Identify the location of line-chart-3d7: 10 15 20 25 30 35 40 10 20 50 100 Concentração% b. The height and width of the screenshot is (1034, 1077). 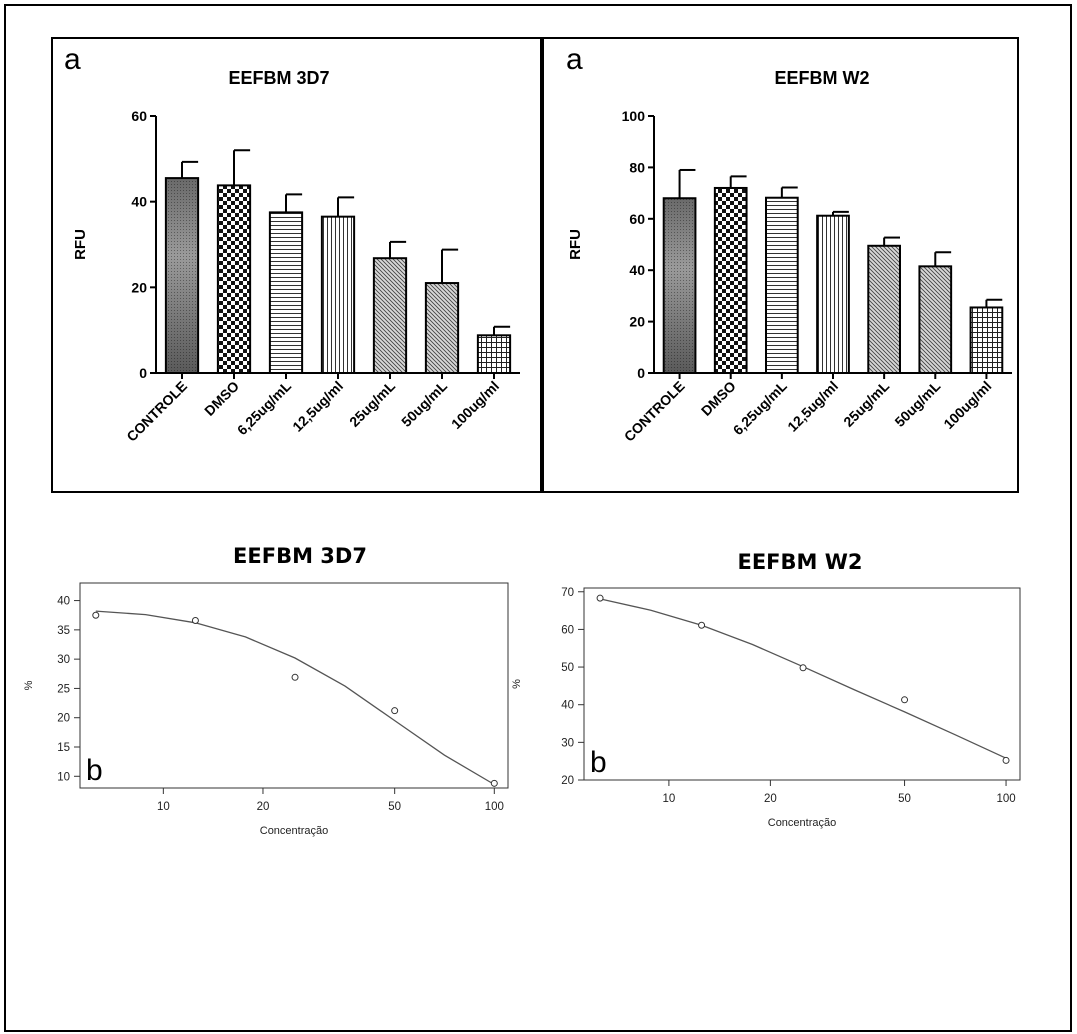
(266, 709).